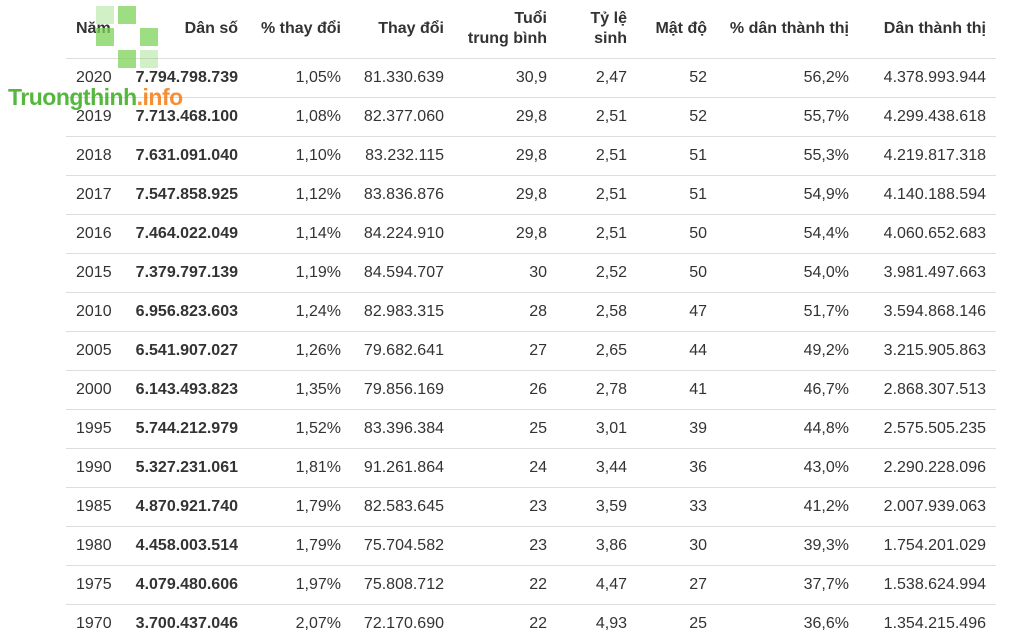 Image resolution: width=1019 pixels, height=643 pixels. Describe the element at coordinates (597, 155) in the screenshot. I see `cell-fertility: 2,51` at that location.